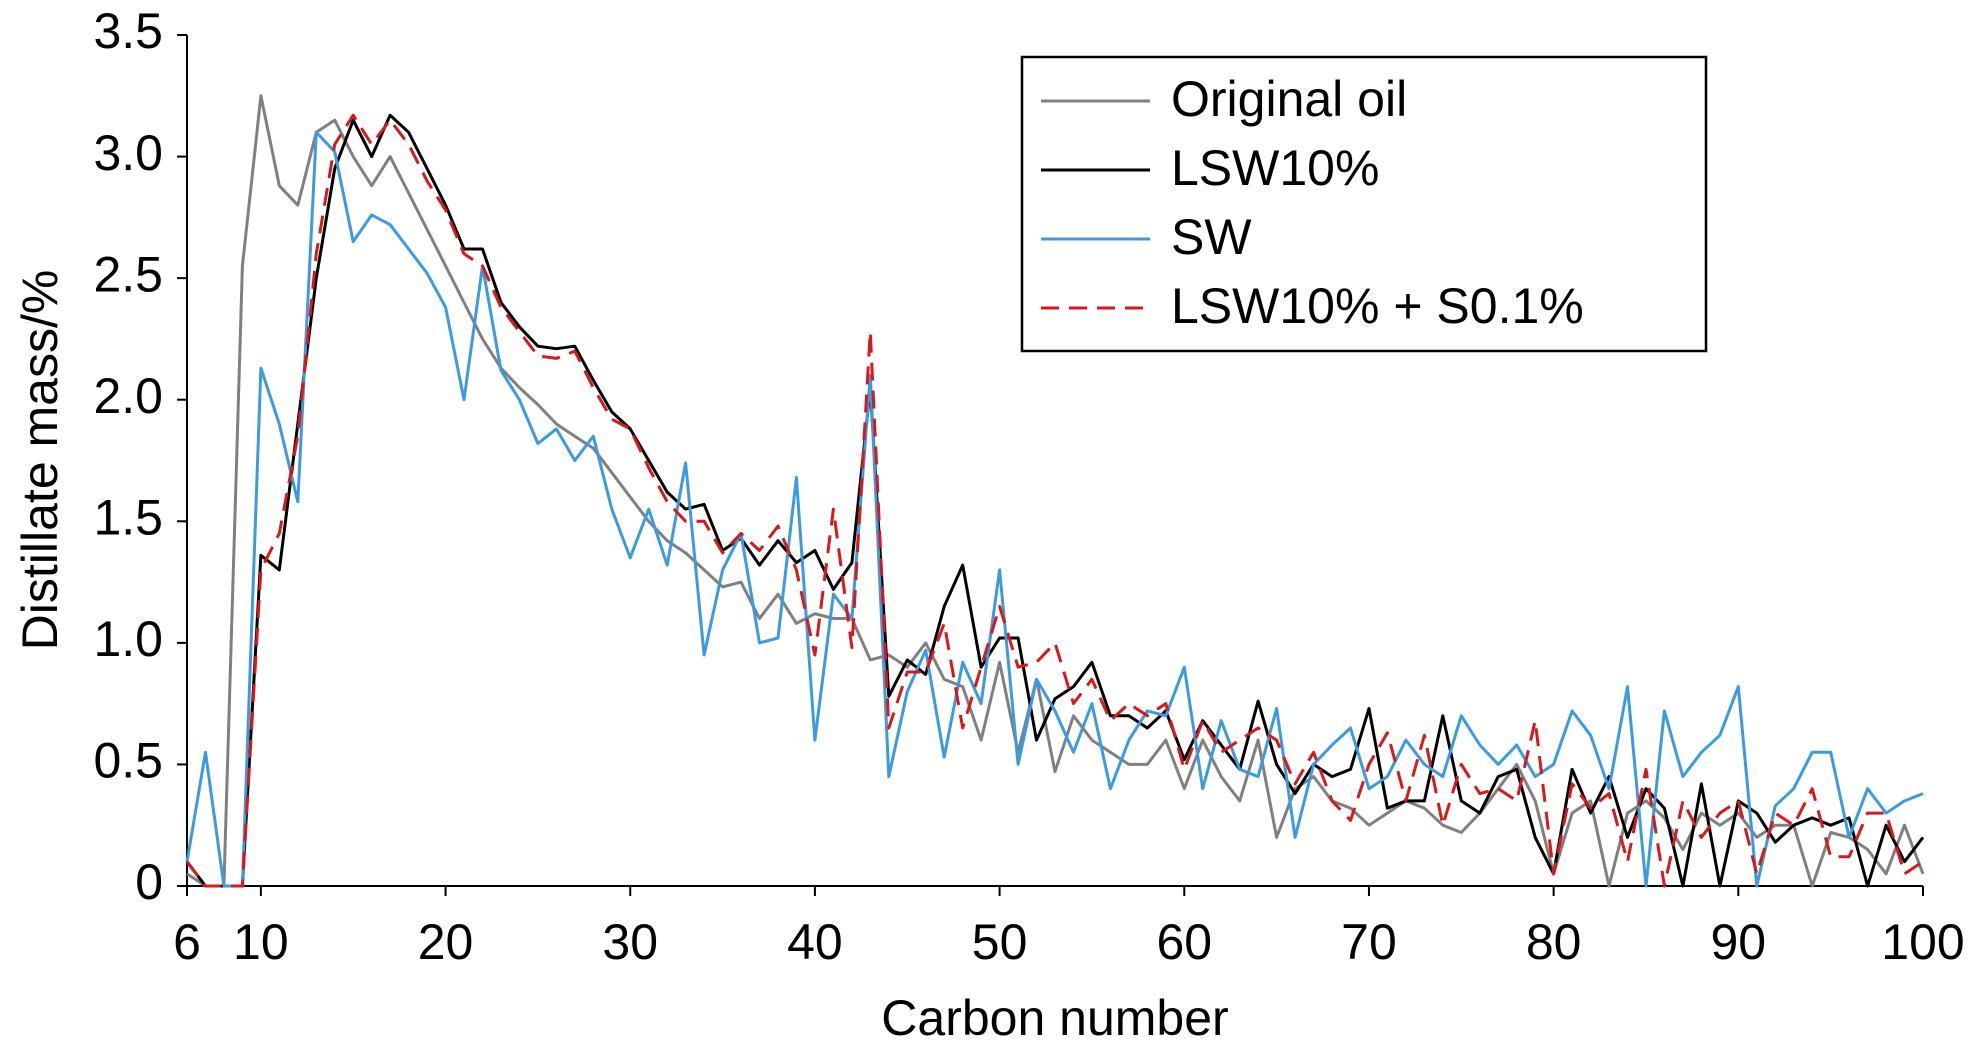 The width and height of the screenshot is (1978, 1063). What do you see at coordinates (261, 942) in the screenshot?
I see `x-tick-label: 10` at bounding box center [261, 942].